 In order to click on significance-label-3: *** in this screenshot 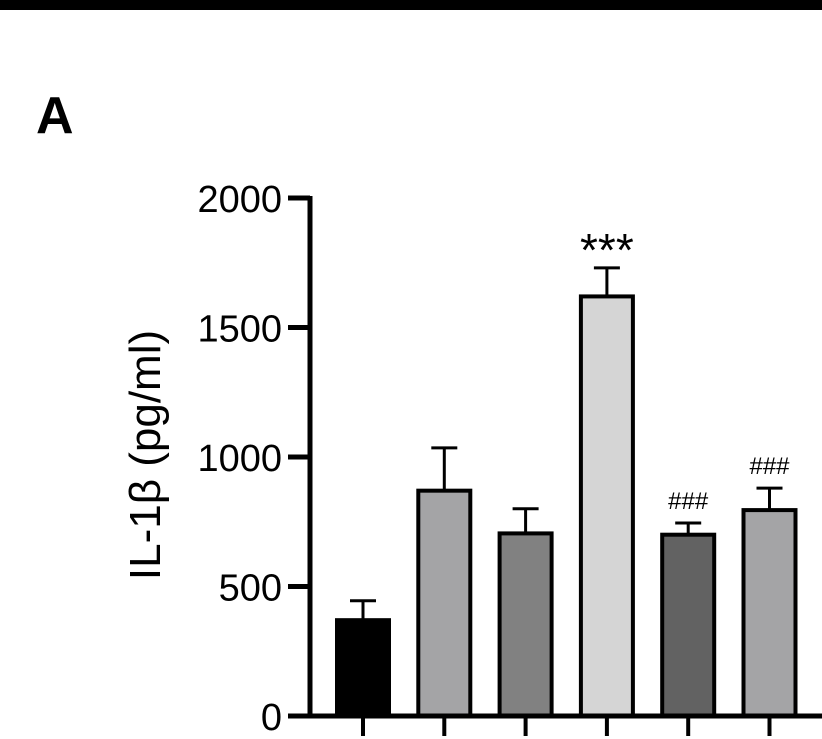, I will do `click(607, 250)`.